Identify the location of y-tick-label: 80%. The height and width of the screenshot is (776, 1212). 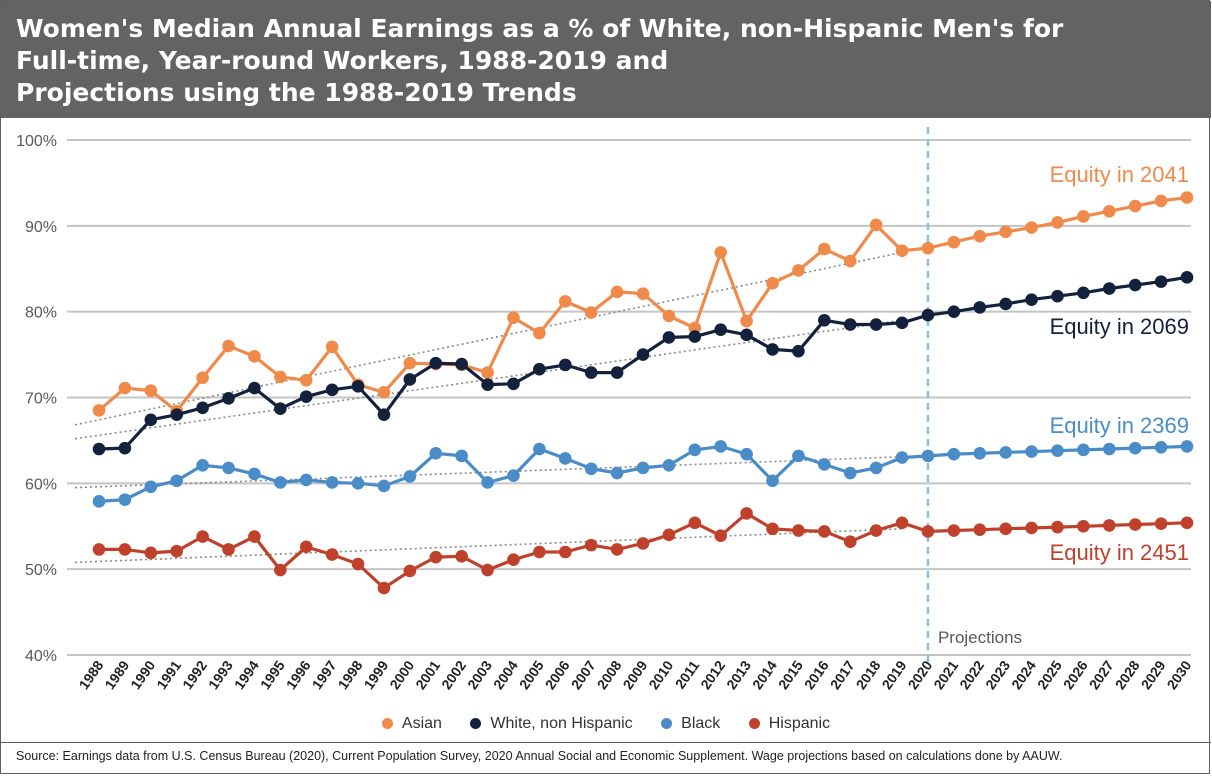
(41, 313).